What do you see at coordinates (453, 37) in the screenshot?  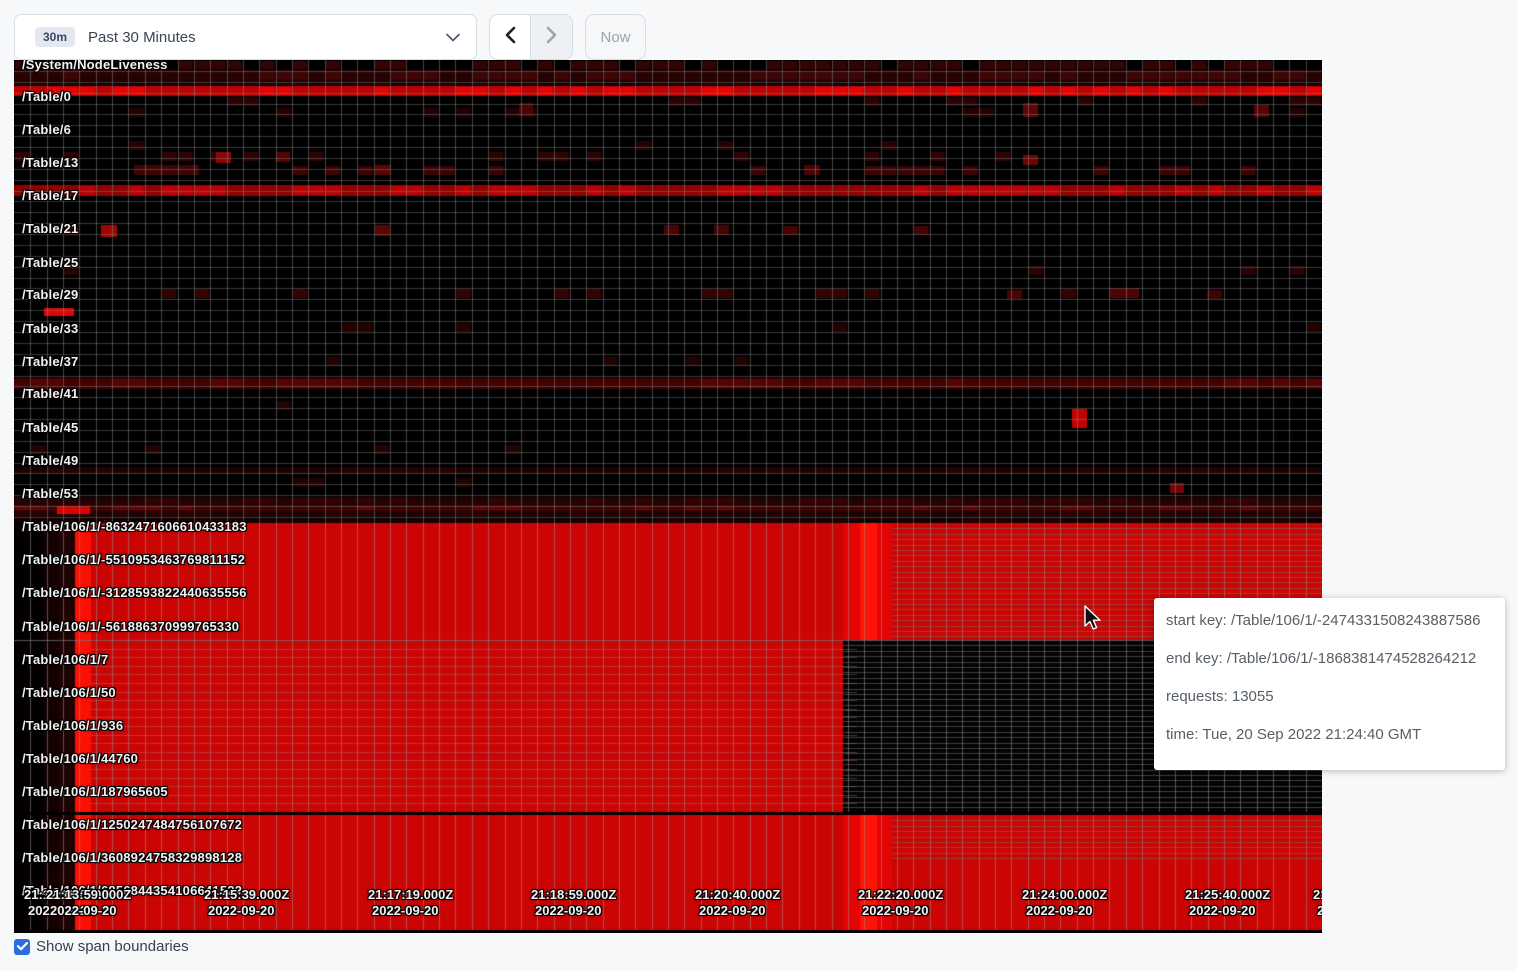 I see `chevron-down-icon` at bounding box center [453, 37].